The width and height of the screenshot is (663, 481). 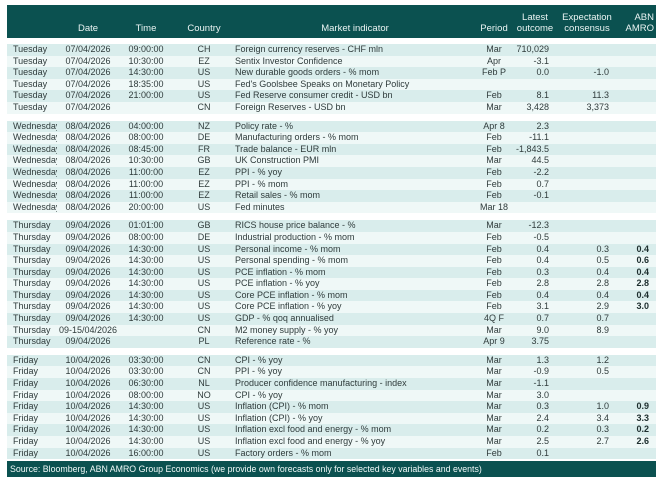 I want to click on cell-time: 08:45:00, so click(x=146, y=148).